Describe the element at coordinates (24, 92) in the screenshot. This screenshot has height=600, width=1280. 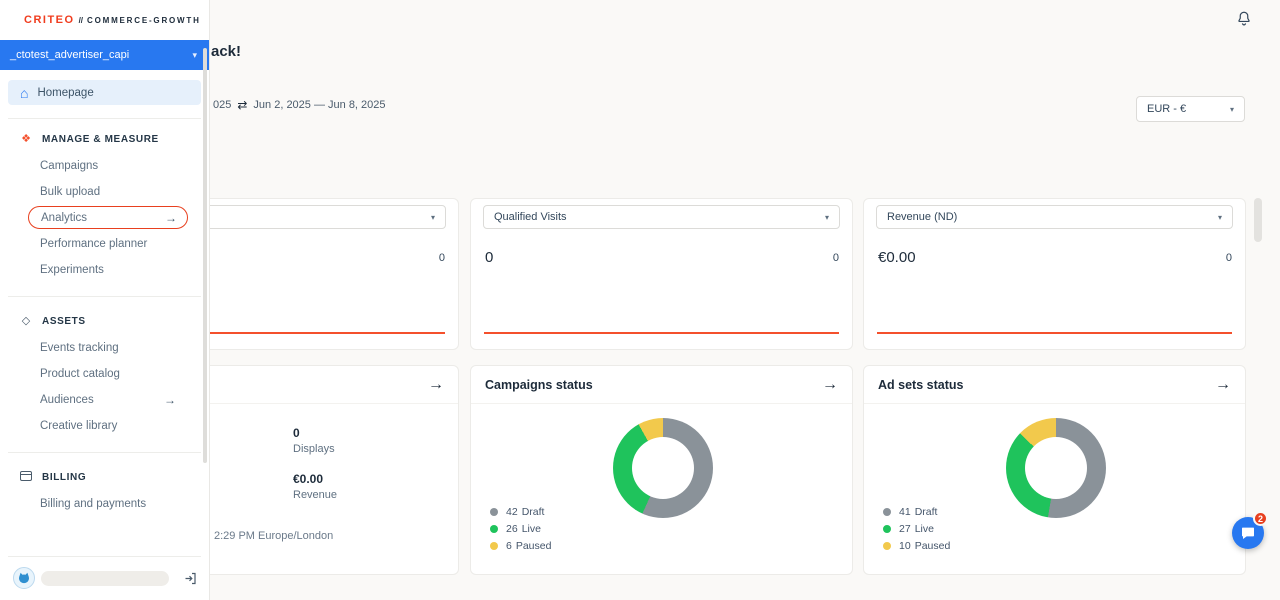
I see `home-icon: ⌂` at that location.